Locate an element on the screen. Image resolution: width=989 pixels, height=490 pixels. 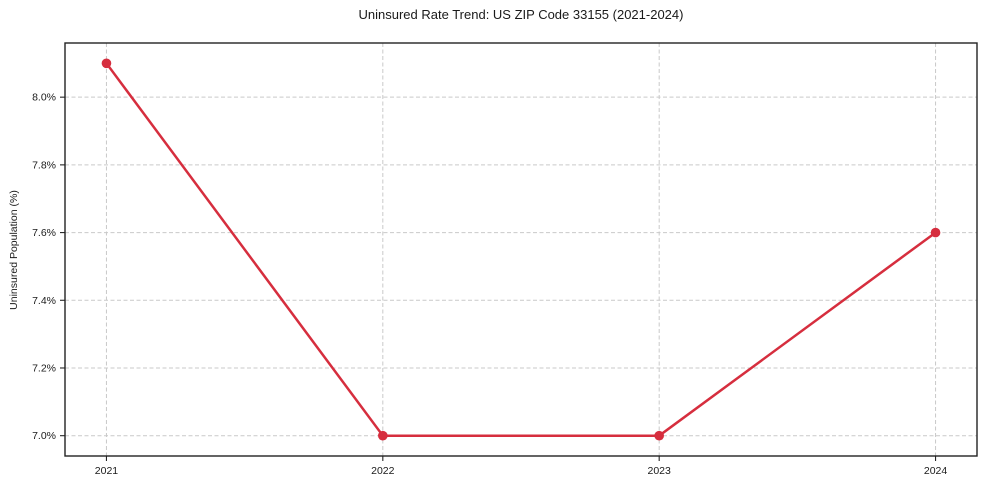
x-tick-label: 2021 is located at coordinates (107, 471).